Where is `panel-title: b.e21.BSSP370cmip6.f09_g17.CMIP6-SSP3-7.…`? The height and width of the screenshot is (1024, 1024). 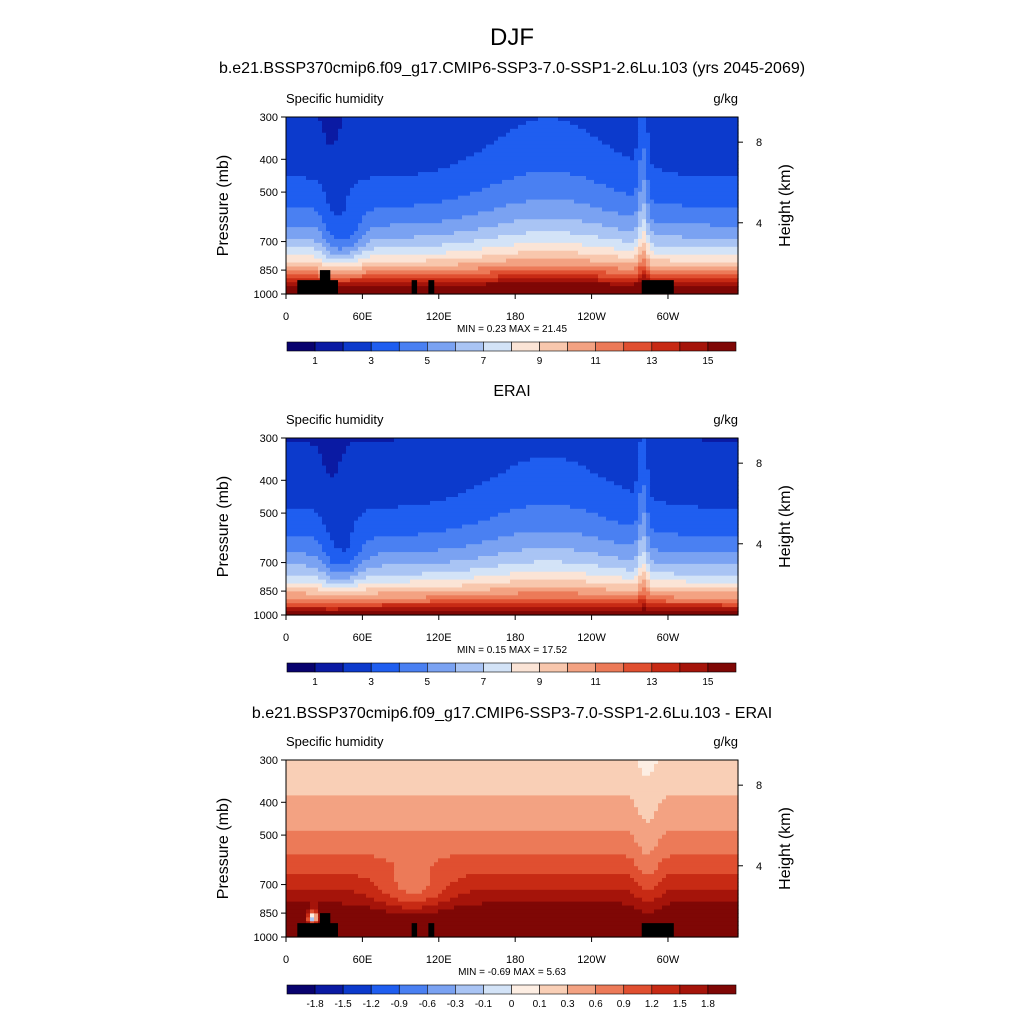 panel-title: b.e21.BSSP370cmip6.f09_g17.CMIP6-SSP3-7.… is located at coordinates (512, 713).